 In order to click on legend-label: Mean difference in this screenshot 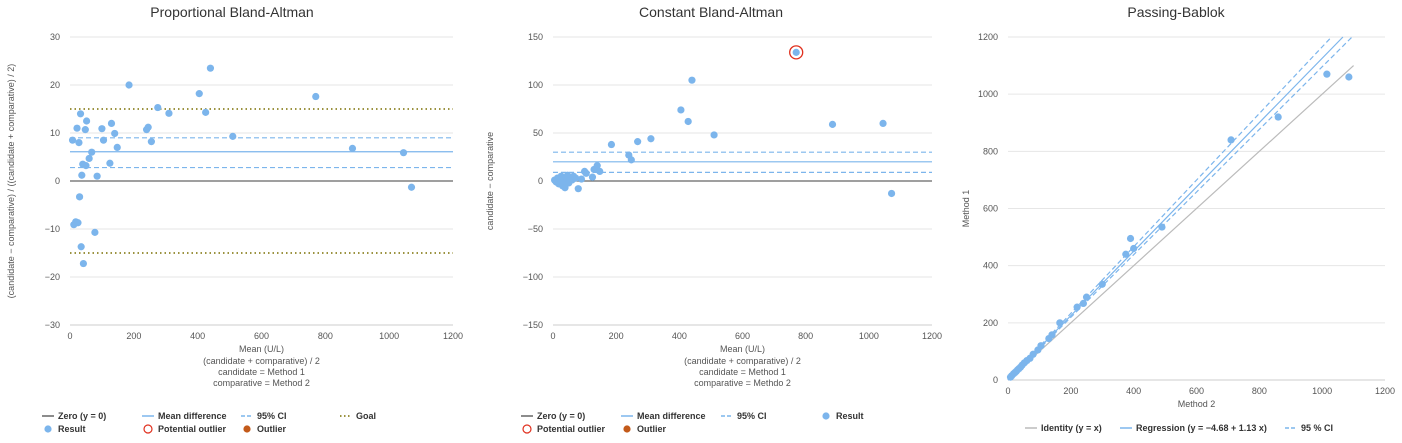, I will do `click(192, 416)`.